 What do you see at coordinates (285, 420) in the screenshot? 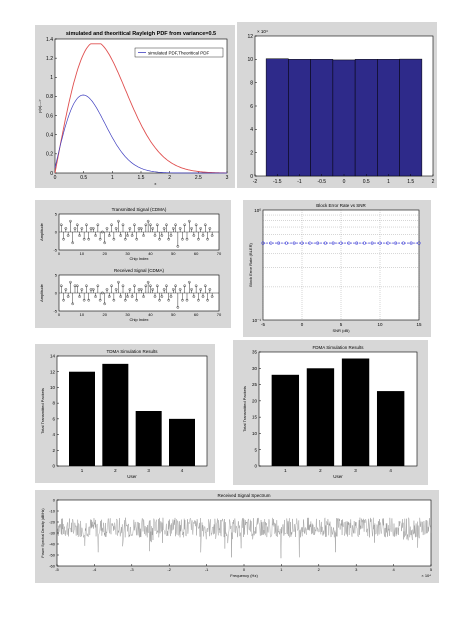
I see `fdma-bar` at bounding box center [285, 420].